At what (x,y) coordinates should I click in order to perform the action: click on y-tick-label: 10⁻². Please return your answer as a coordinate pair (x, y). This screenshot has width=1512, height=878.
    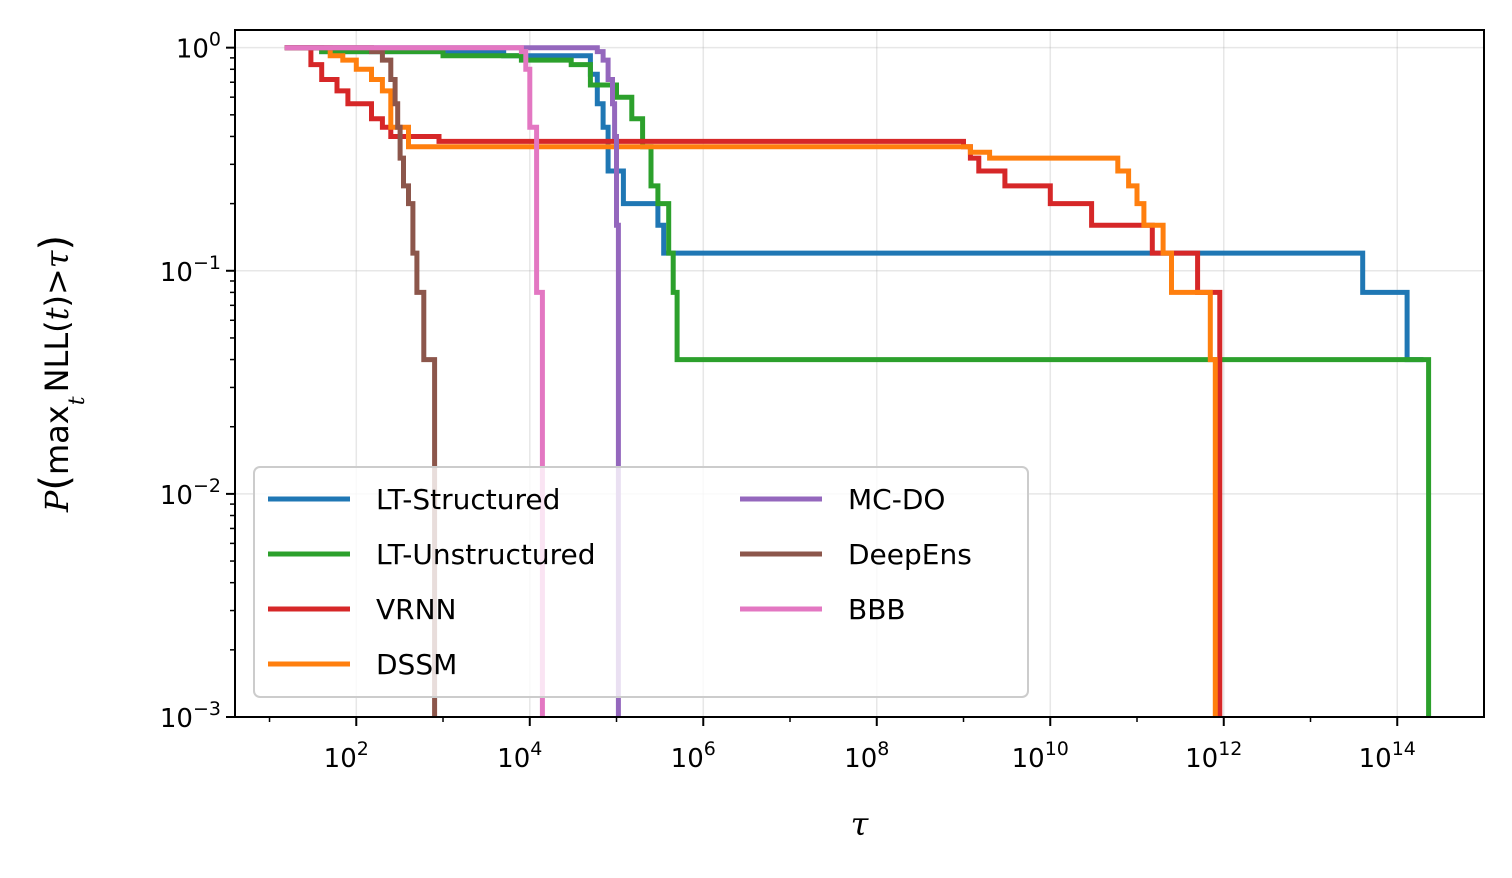
    Looking at the image, I should click on (190, 493).